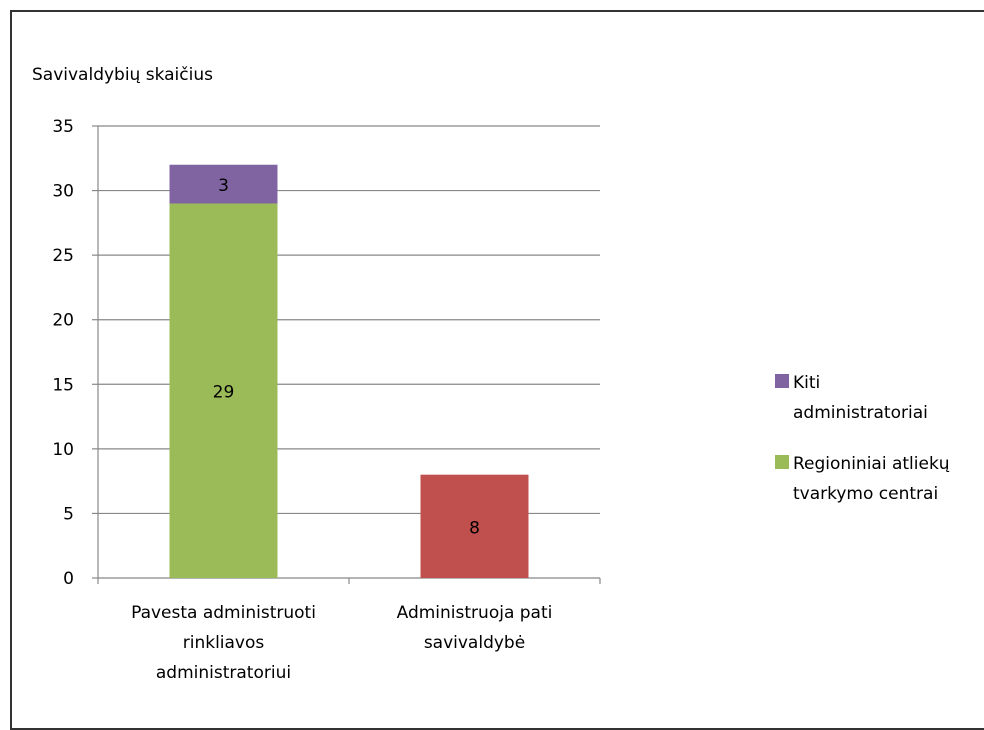 Image resolution: width=984 pixels, height=730 pixels. Describe the element at coordinates (63, 256) in the screenshot. I see `y-tick-label: 25` at that location.